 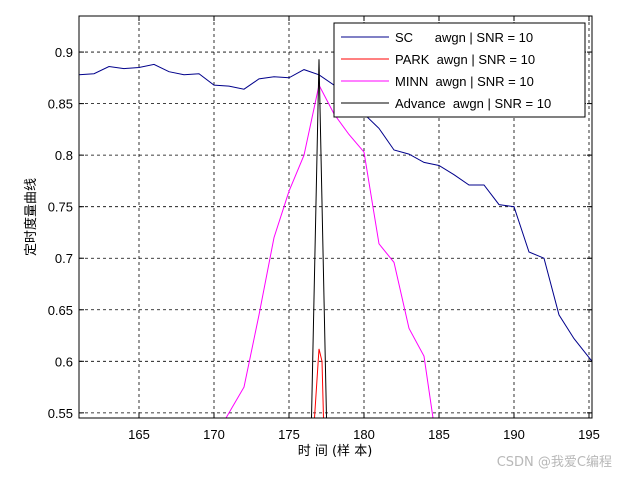 What do you see at coordinates (464, 81) in the screenshot?
I see `legend-label: MINN awgn | SNR = 10` at bounding box center [464, 81].